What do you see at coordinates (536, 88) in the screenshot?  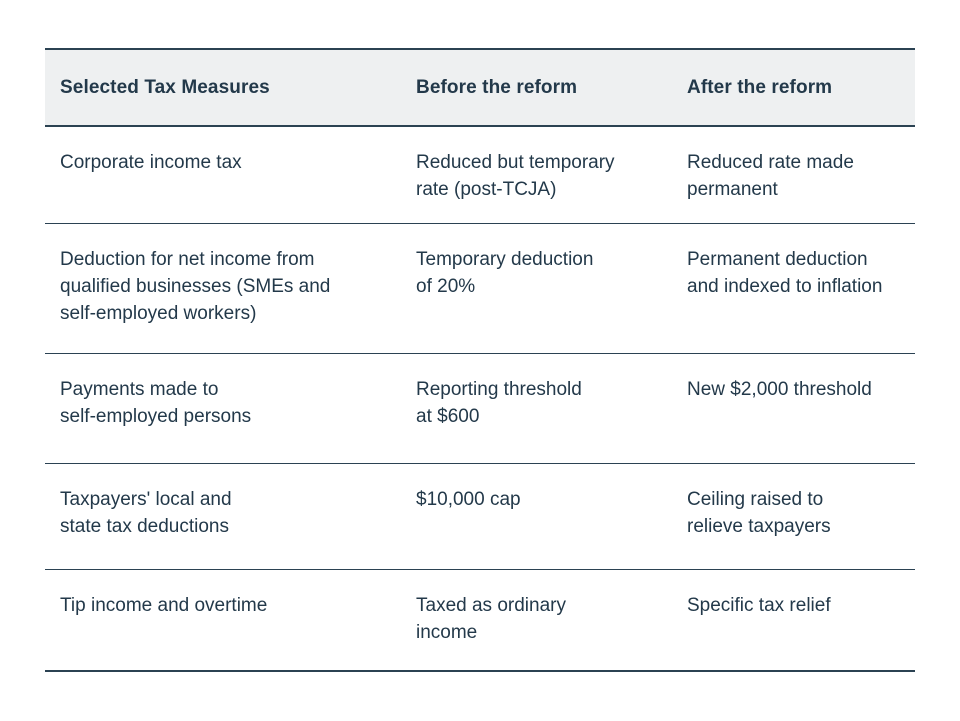 I see `column-header-before-the-reform: Before the reform` at bounding box center [536, 88].